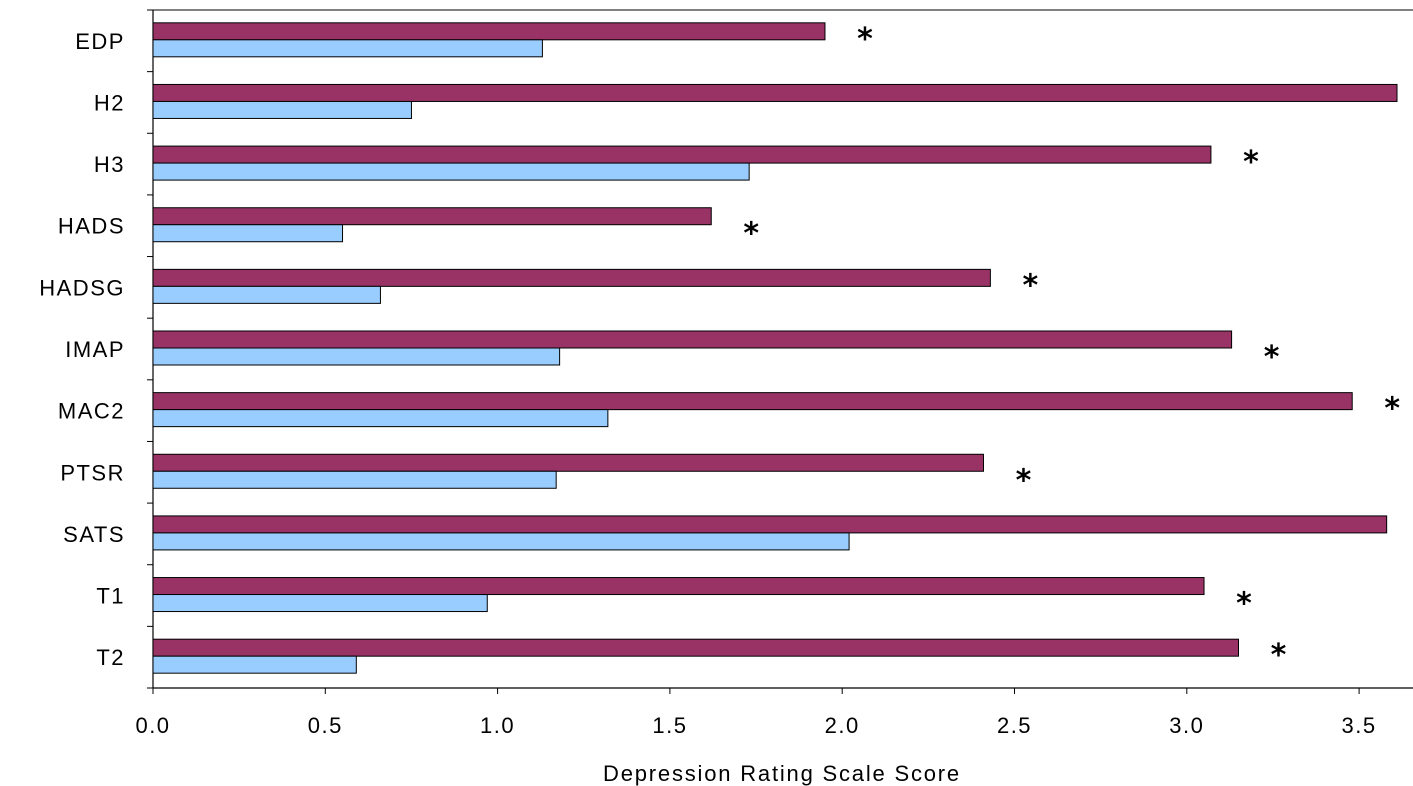 Image resolution: width=1413 pixels, height=786 pixels. Describe the element at coordinates (1014, 725) in the screenshot. I see `x-tick-label: 2.5` at that location.